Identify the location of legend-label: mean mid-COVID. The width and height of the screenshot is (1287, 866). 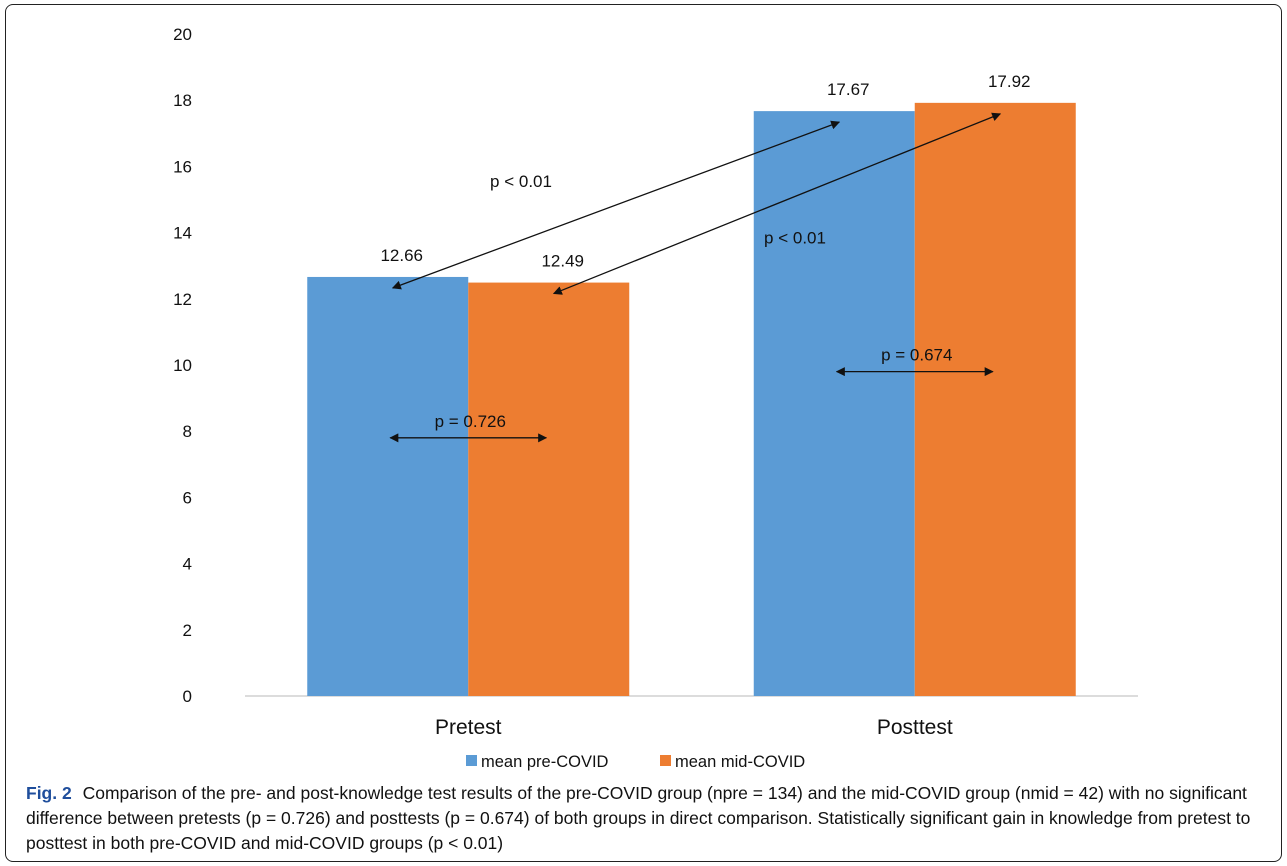
(740, 762).